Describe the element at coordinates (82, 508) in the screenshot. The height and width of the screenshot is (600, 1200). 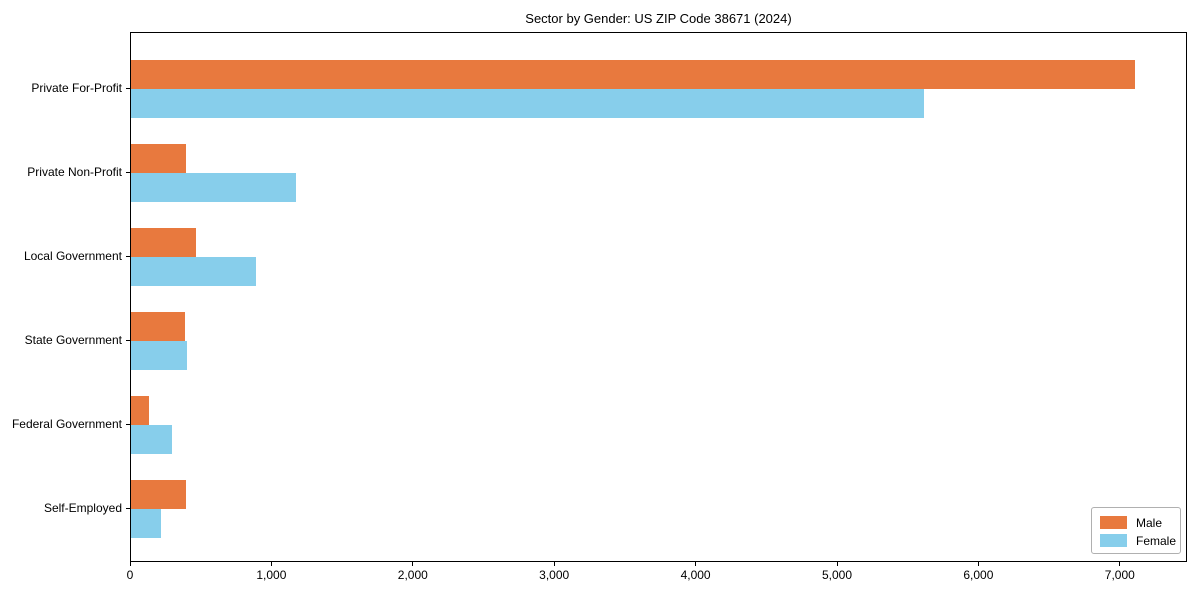
I see `y-category-label: Self-Employed` at that location.